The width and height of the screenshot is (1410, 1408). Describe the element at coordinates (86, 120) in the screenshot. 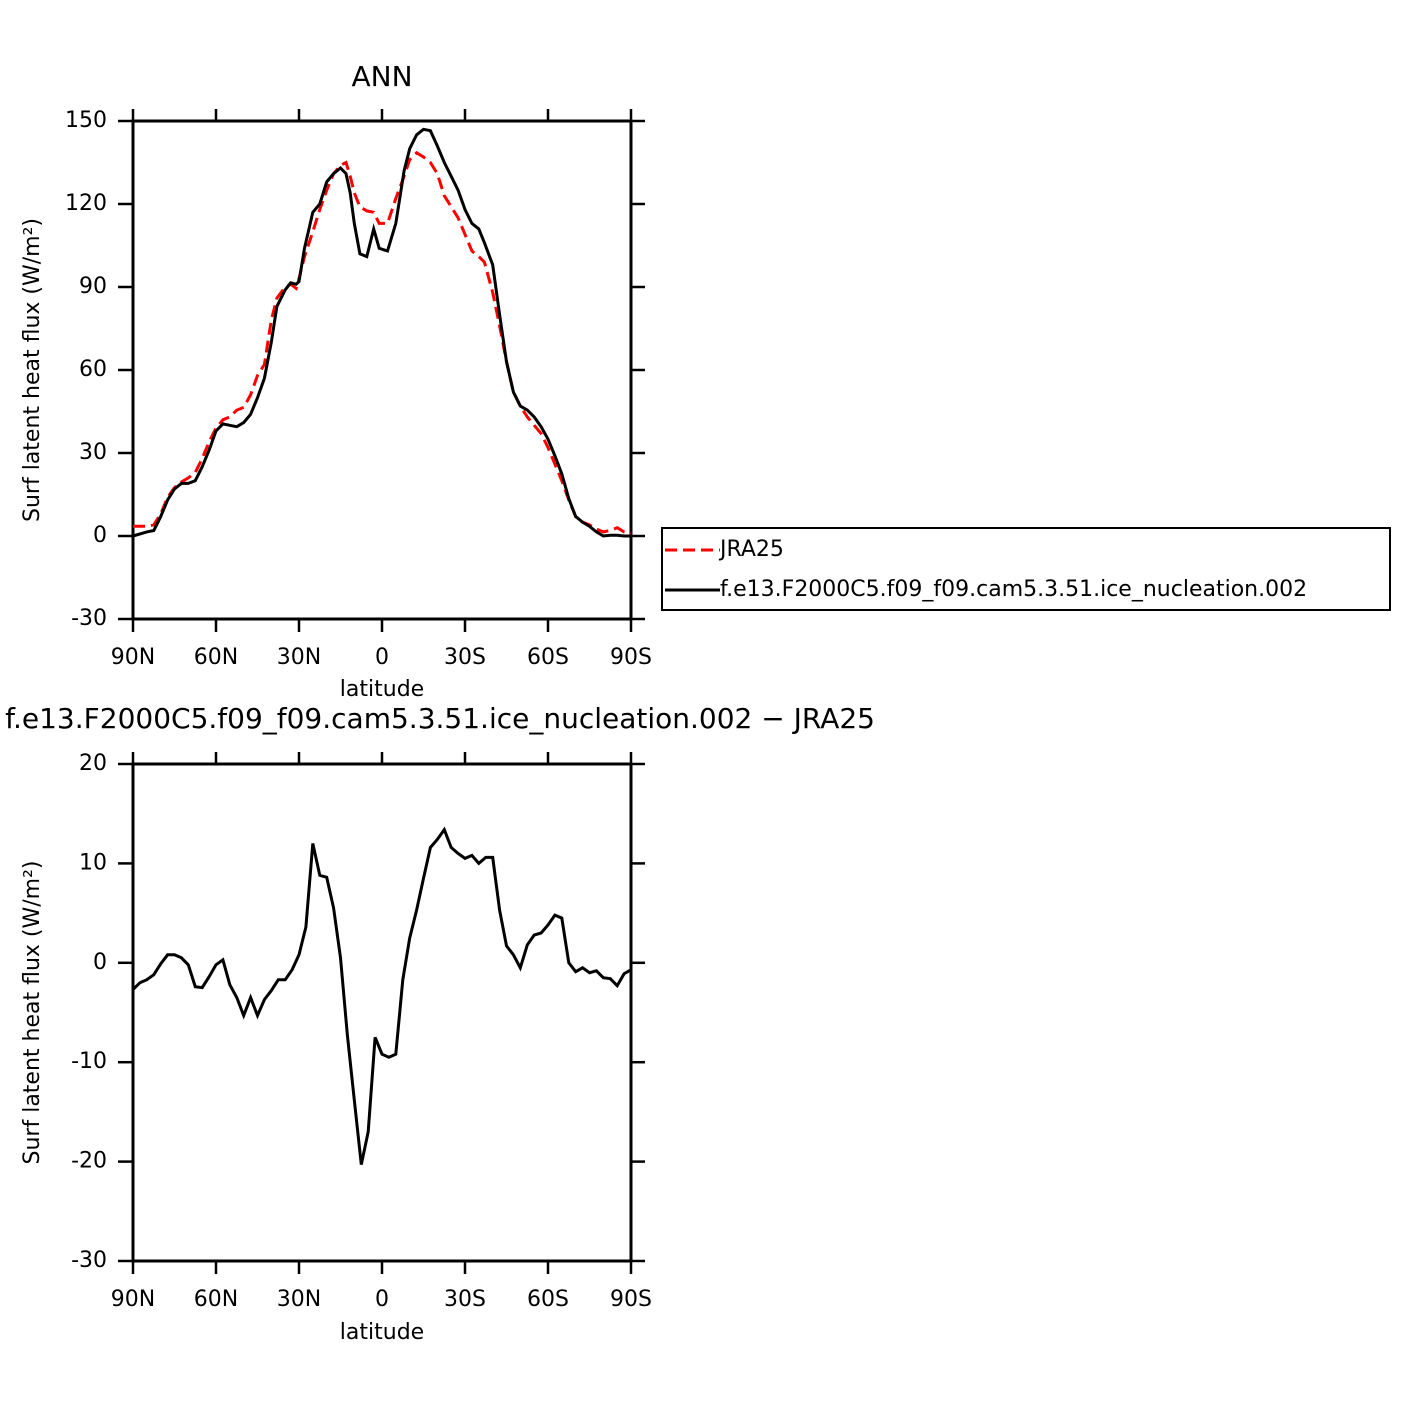

I see `y-tick-label: 150` at that location.